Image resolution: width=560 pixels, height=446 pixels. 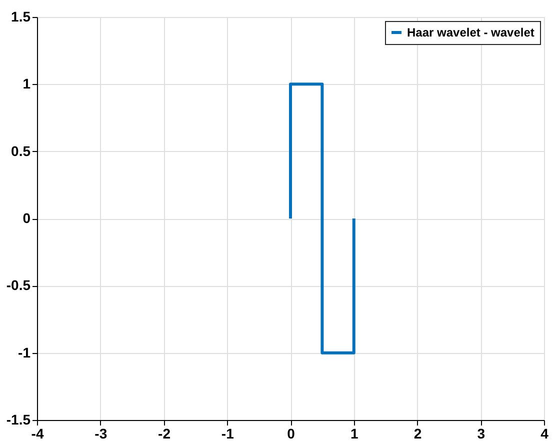 I want to click on x-tick-label: -3, so click(x=101, y=434).